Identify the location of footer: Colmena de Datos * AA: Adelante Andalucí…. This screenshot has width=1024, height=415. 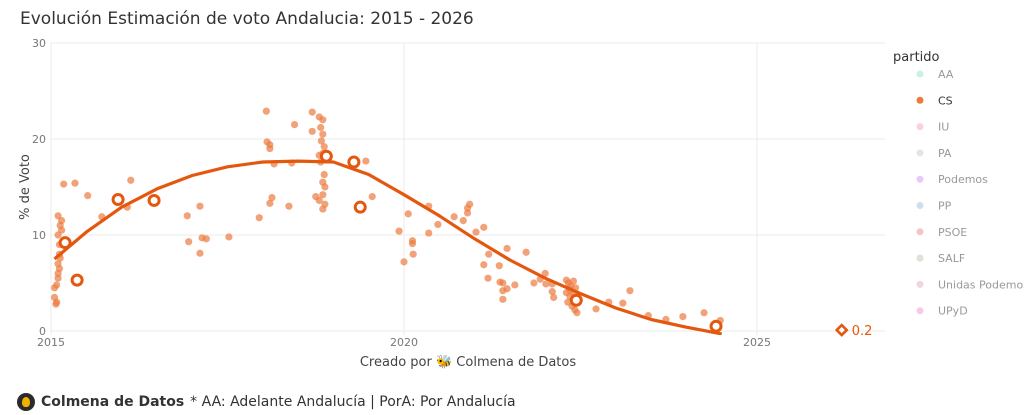
(266, 402).